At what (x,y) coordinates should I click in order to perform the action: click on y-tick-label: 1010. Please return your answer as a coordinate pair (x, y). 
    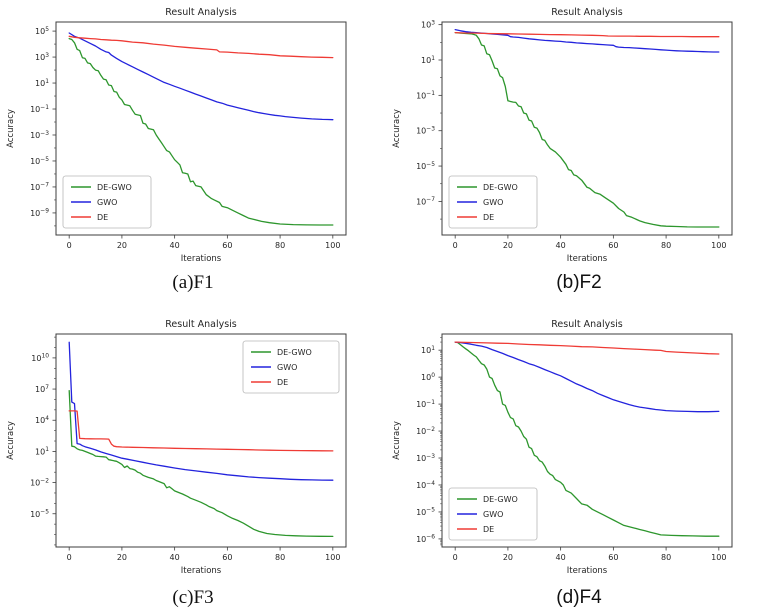
    Looking at the image, I should click on (40, 358).